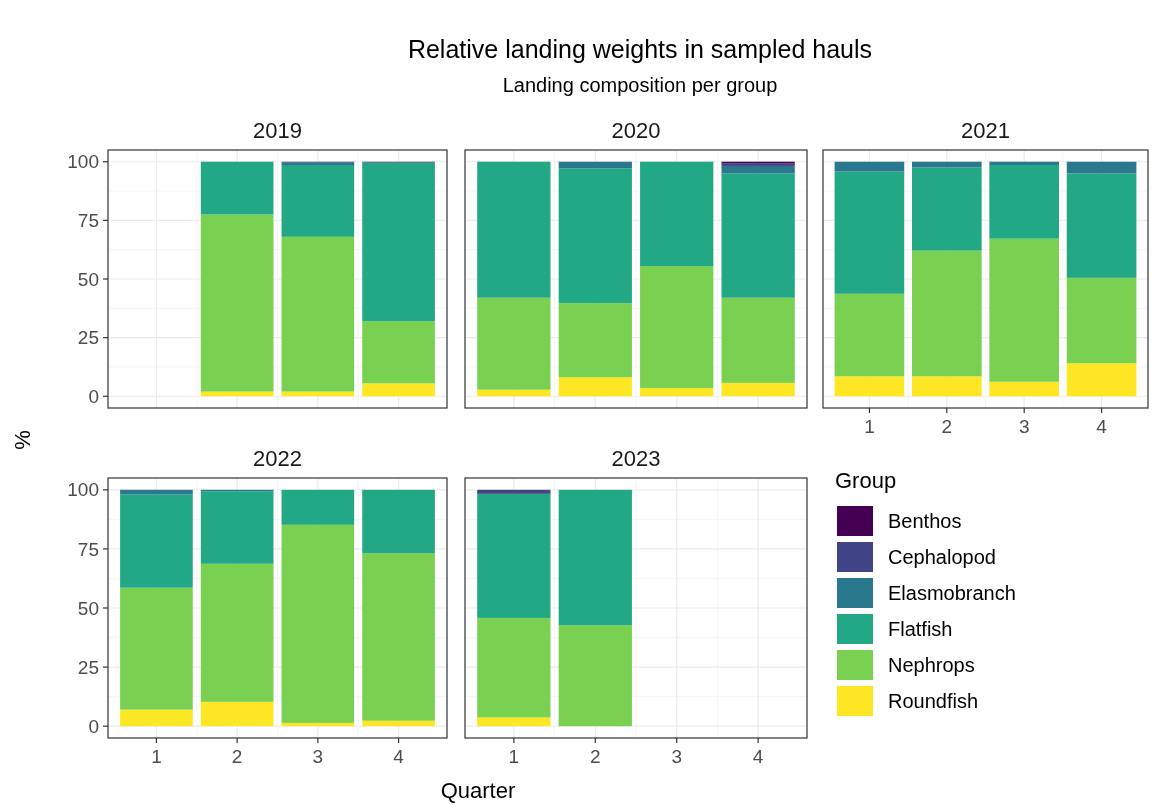 The width and height of the screenshot is (1157, 805). Describe the element at coordinates (636, 458) in the screenshot. I see `chart-title: 2023` at that location.